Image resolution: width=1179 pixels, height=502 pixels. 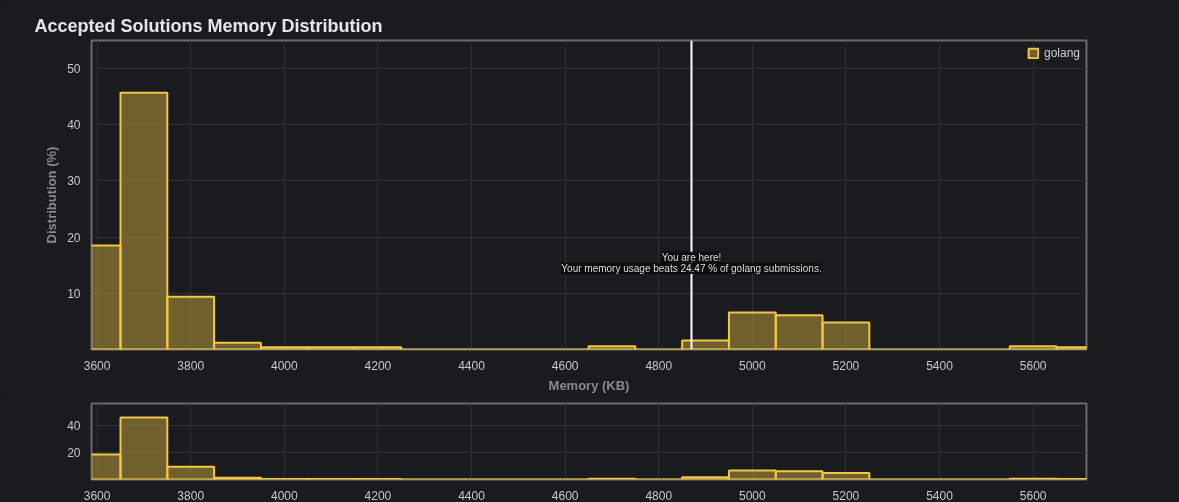 I want to click on y-axis-title: Distribution (%), so click(x=52, y=195).